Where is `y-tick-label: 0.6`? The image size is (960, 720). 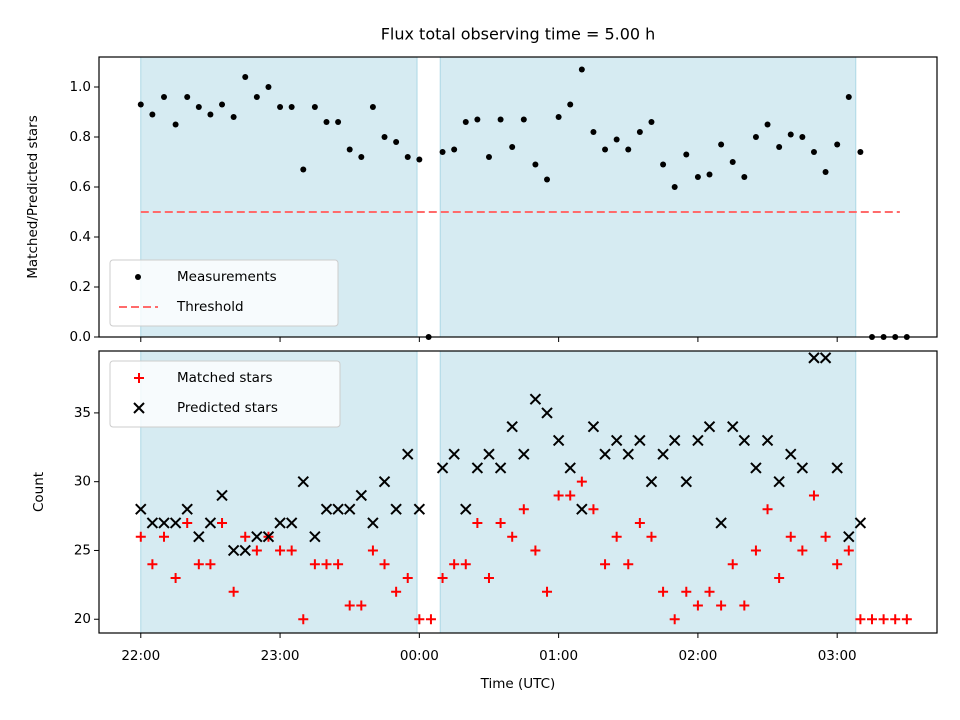
y-tick-label: 0.6 is located at coordinates (80, 187).